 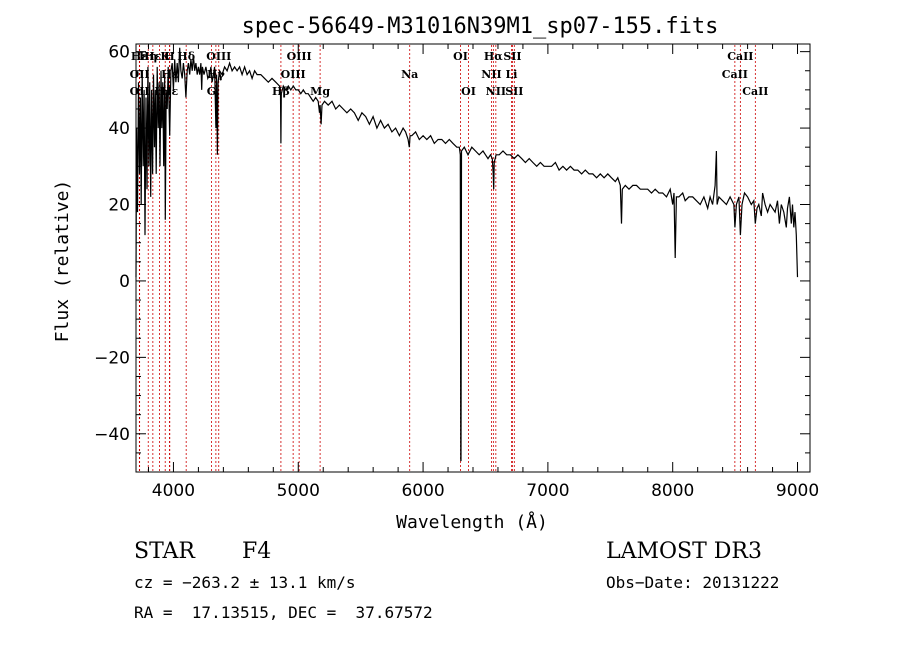 I want to click on spectral-line-label: G, so click(x=211, y=91).